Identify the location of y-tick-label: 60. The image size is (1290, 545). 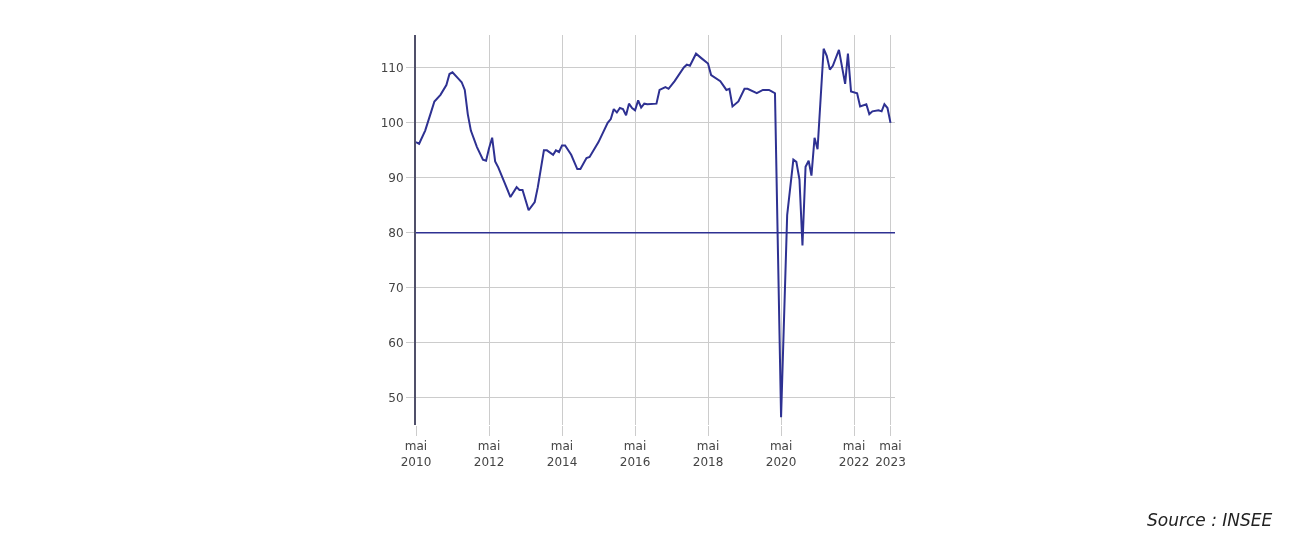
(396, 342).